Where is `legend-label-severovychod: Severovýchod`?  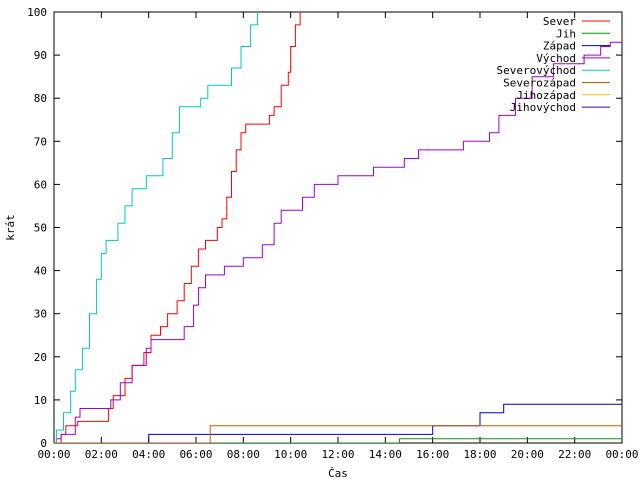 legend-label-severovychod: Severovýchod is located at coordinates (536, 70).